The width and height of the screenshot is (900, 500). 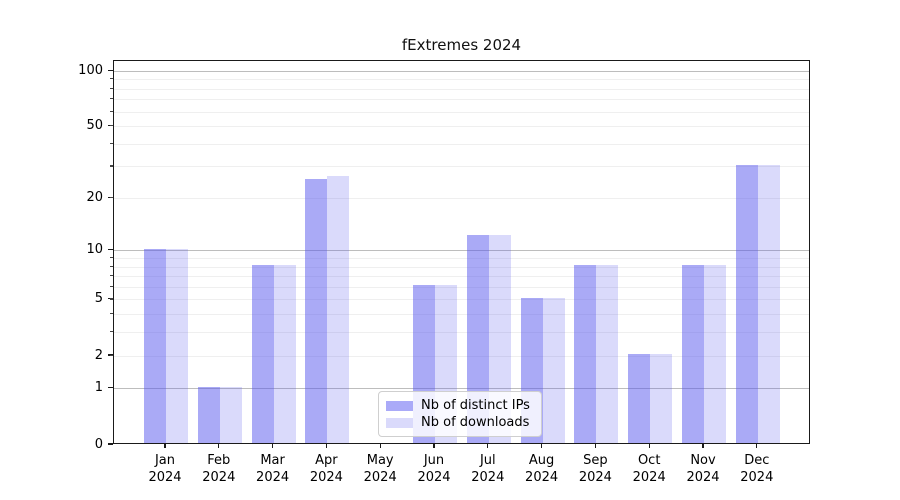 What do you see at coordinates (262, 354) in the screenshot?
I see `bar-distinct-ips-mar` at bounding box center [262, 354].